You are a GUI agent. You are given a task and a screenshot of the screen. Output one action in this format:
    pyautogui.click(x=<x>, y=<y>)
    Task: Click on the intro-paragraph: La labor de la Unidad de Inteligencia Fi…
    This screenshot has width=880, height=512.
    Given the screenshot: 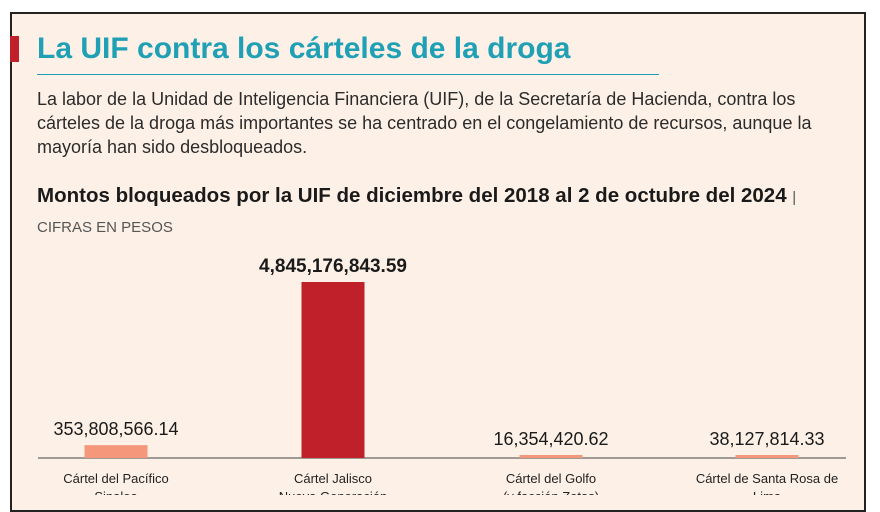 What is the action you would take?
    pyautogui.click(x=424, y=123)
    